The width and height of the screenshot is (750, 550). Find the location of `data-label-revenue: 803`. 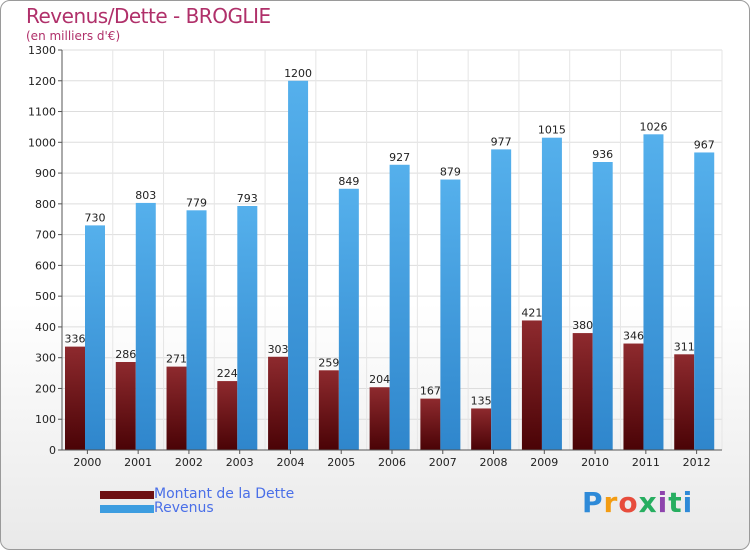

data-label-revenue: 803 is located at coordinates (145, 195).